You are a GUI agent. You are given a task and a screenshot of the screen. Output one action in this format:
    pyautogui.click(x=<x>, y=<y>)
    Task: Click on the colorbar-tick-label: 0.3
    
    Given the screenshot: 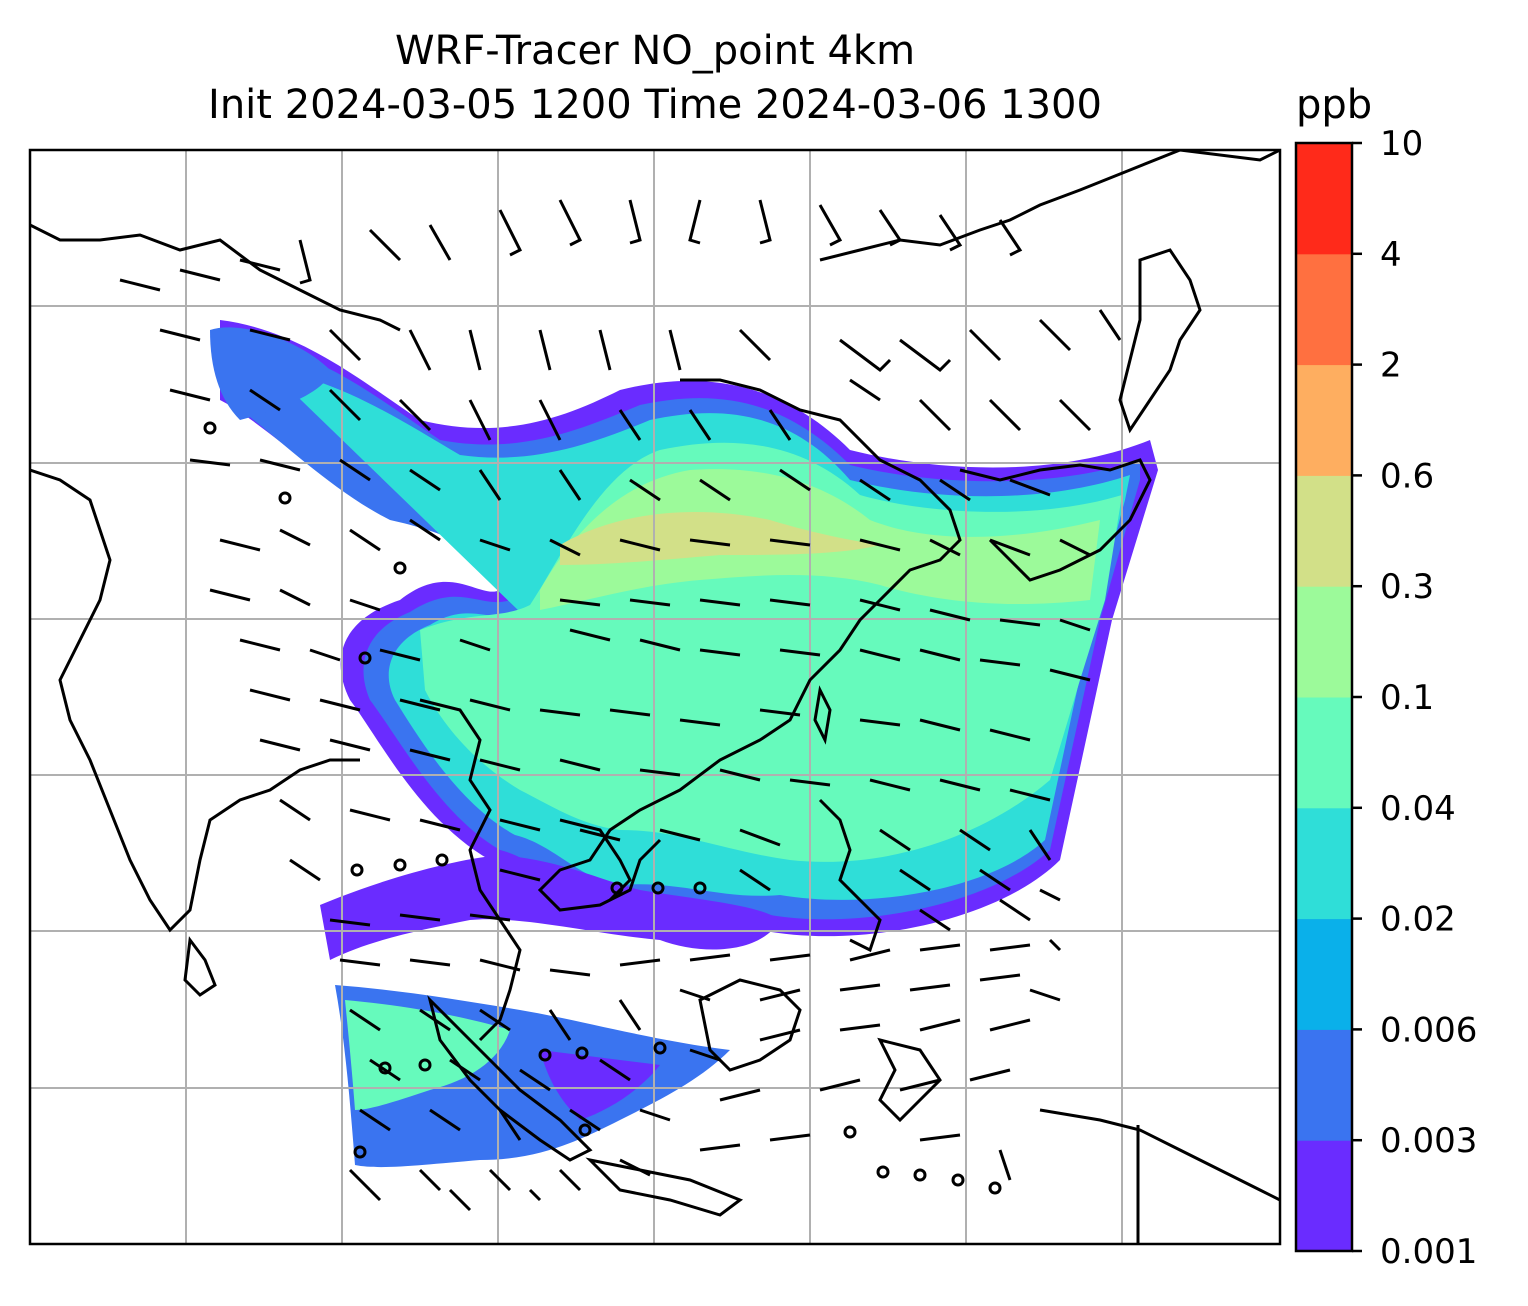 What is the action you would take?
    pyautogui.click(x=1407, y=587)
    